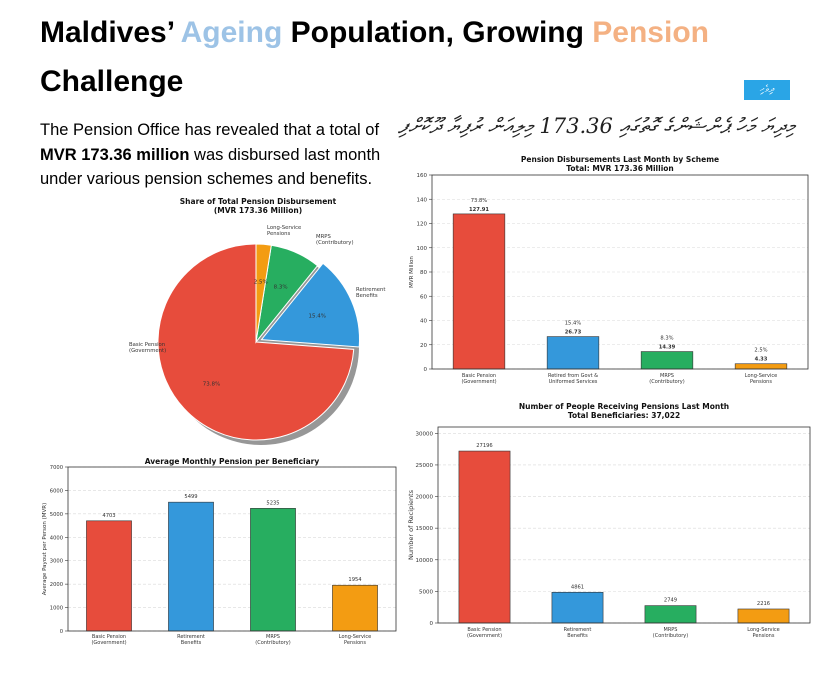  I want to click on pie-percent-label-1: 15.4%, so click(317, 316).